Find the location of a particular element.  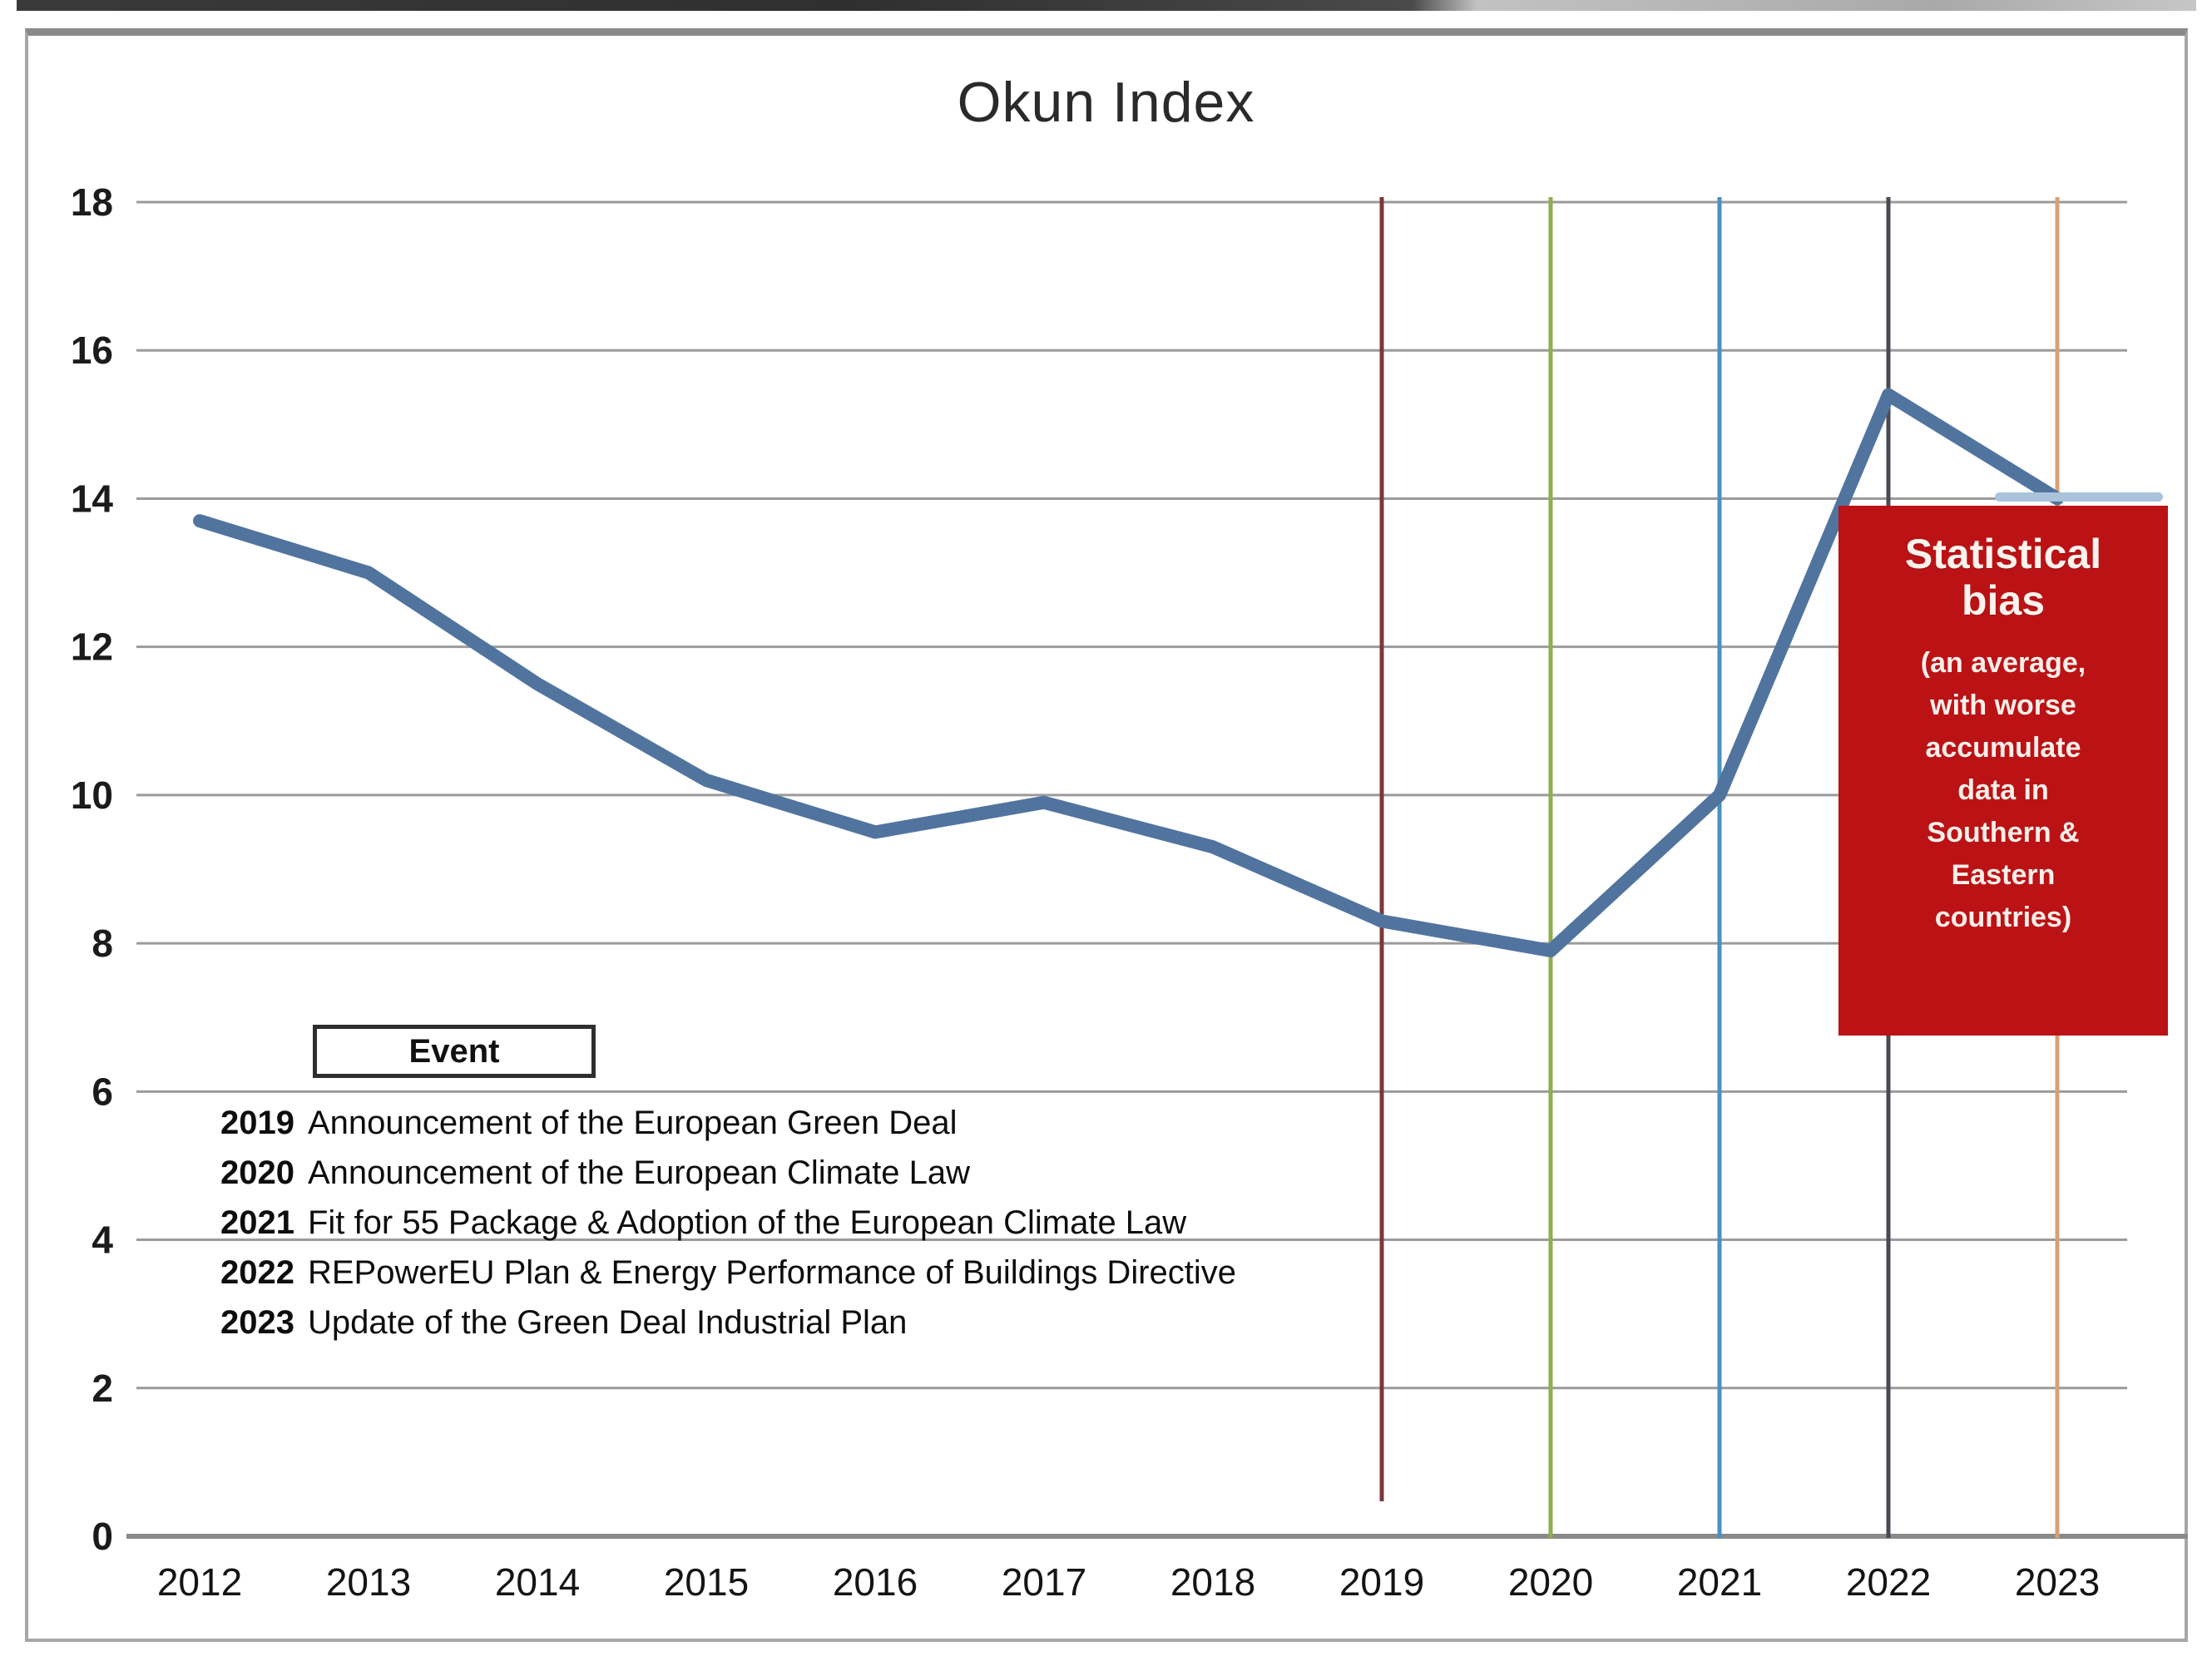

bias-title-line1: Statistical is located at coordinates (2003, 554).